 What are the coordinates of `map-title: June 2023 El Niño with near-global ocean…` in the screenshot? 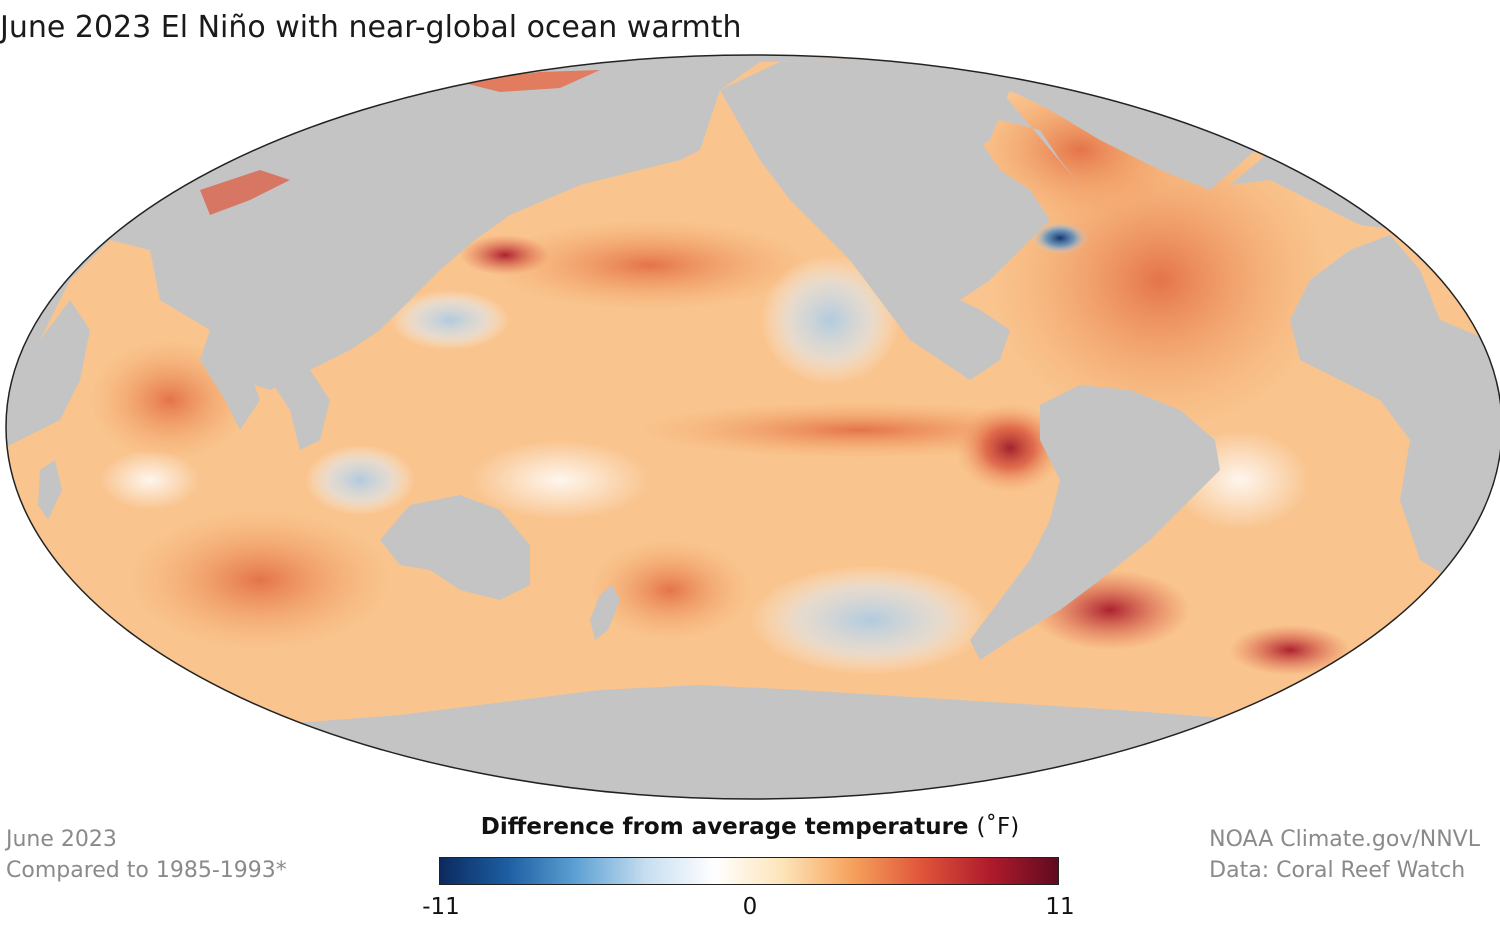 It's located at (371, 27).